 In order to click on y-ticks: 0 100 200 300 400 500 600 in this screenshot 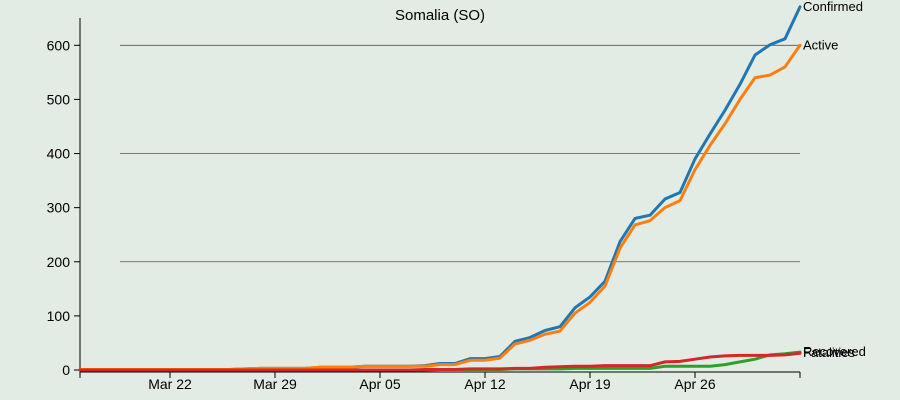, I will do `click(63, 207)`.